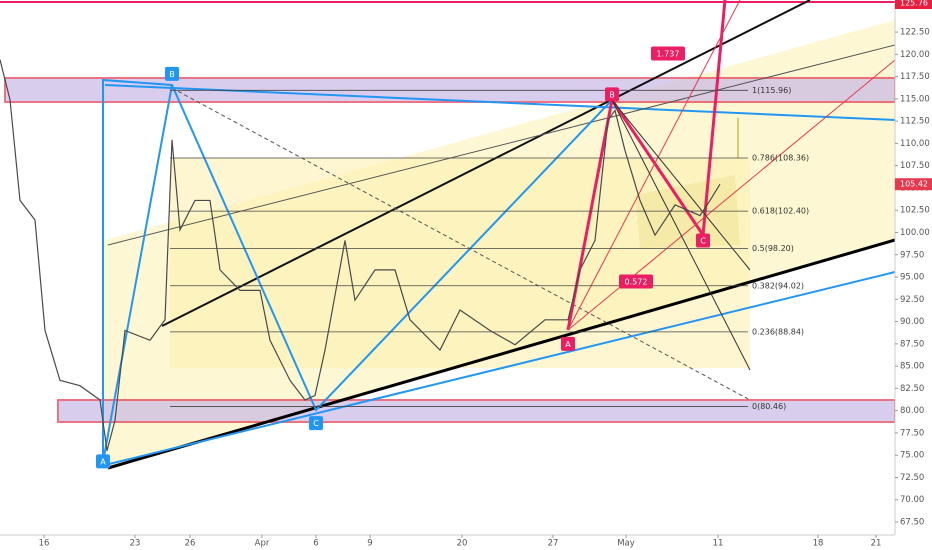  I want to click on x-tick-label: 9, so click(369, 544).